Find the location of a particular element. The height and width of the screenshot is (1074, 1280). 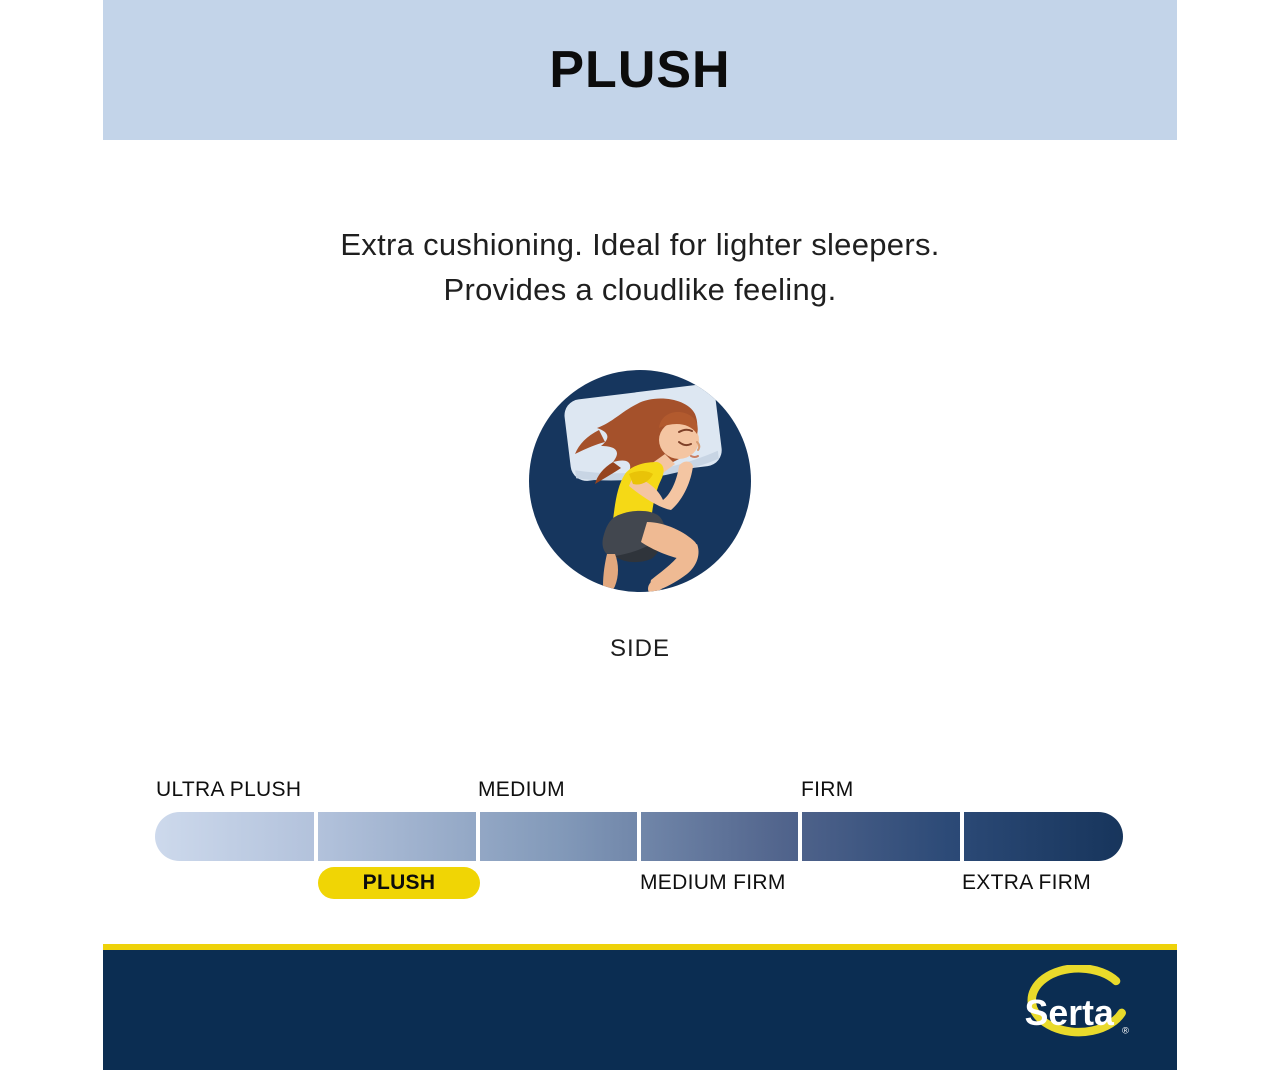

description-line-2: Provides a cloudlike feeling. is located at coordinates (640, 289).